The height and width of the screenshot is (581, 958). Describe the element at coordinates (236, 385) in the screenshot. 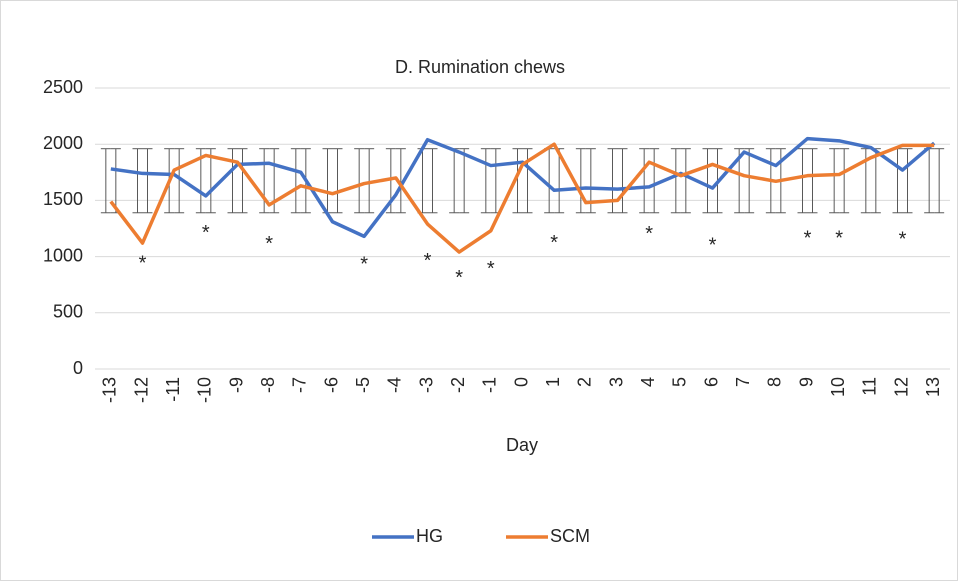

I see `x-tick-label: -9` at that location.